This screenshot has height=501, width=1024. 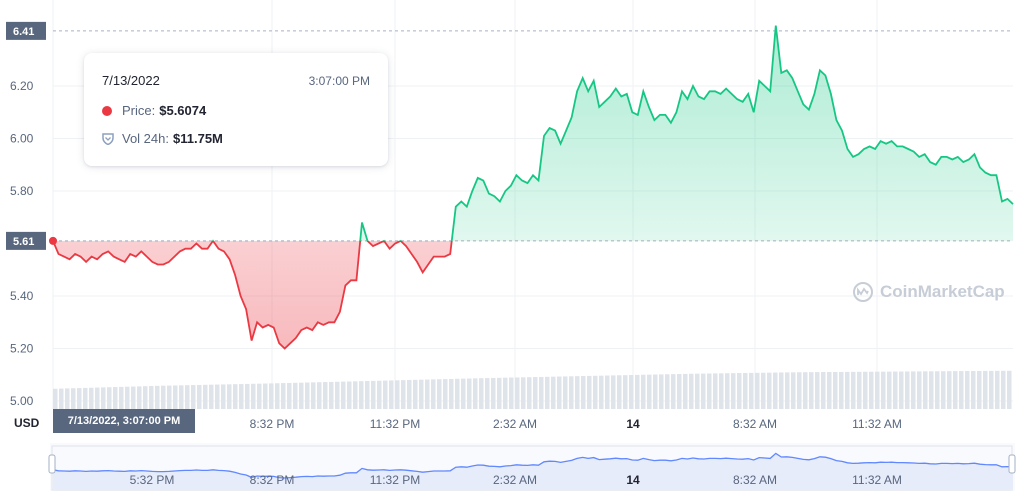 I want to click on tooltip-date: 7/13/2022, so click(x=131, y=80).